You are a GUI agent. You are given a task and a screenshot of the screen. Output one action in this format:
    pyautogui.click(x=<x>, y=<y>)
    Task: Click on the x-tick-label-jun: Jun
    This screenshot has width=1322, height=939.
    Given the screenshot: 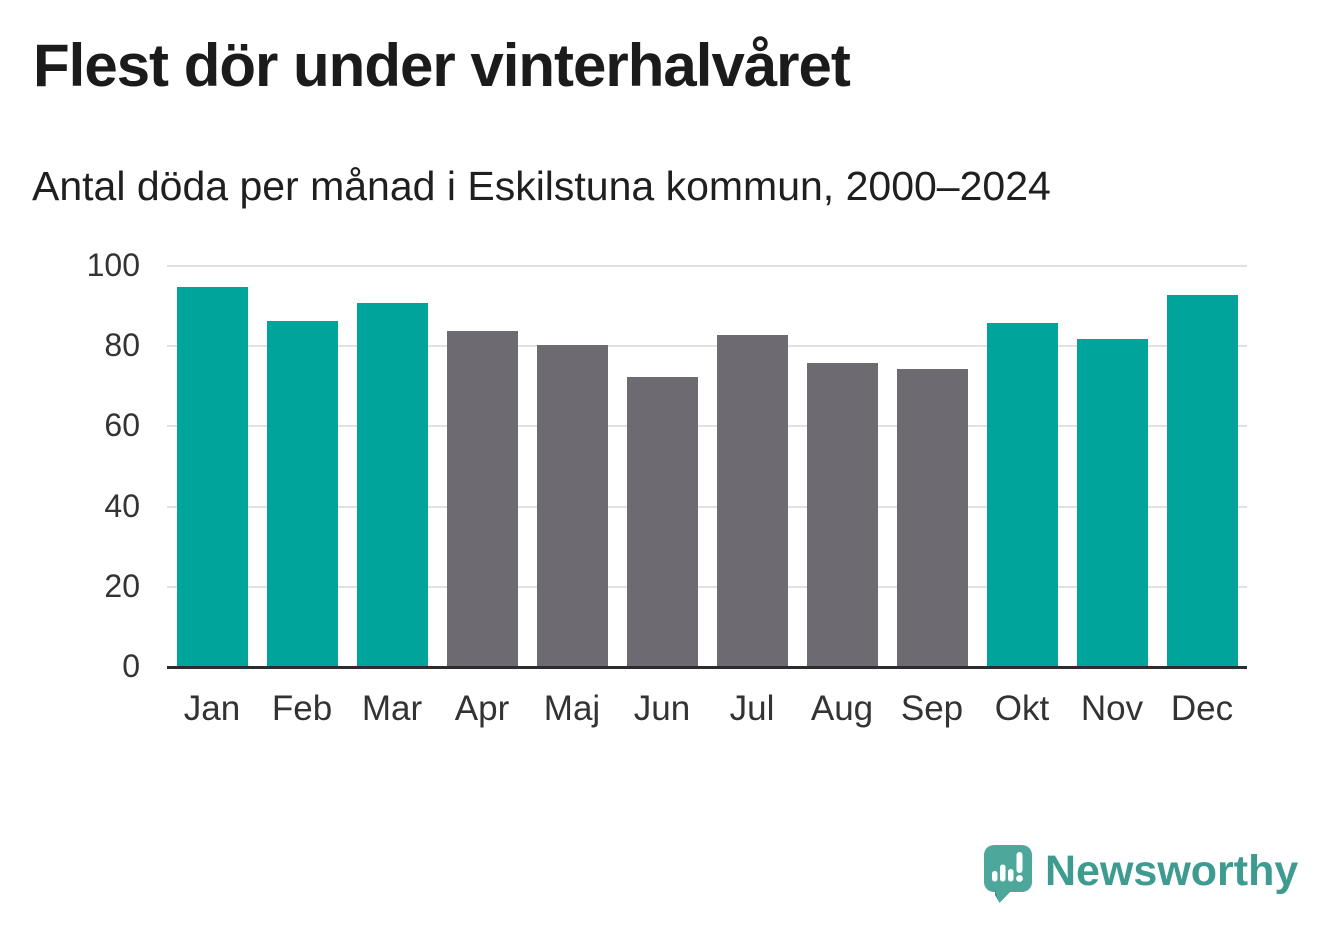 What is the action you would take?
    pyautogui.click(x=662, y=708)
    